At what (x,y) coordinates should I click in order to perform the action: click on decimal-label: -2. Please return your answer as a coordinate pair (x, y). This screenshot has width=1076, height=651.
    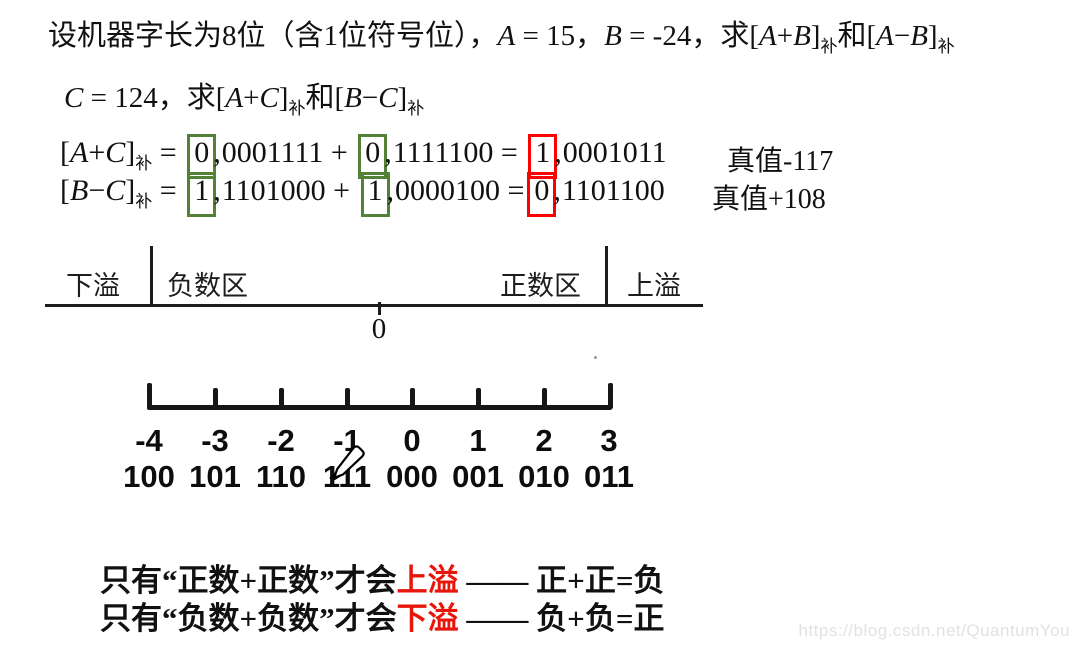
    Looking at the image, I should click on (281, 440).